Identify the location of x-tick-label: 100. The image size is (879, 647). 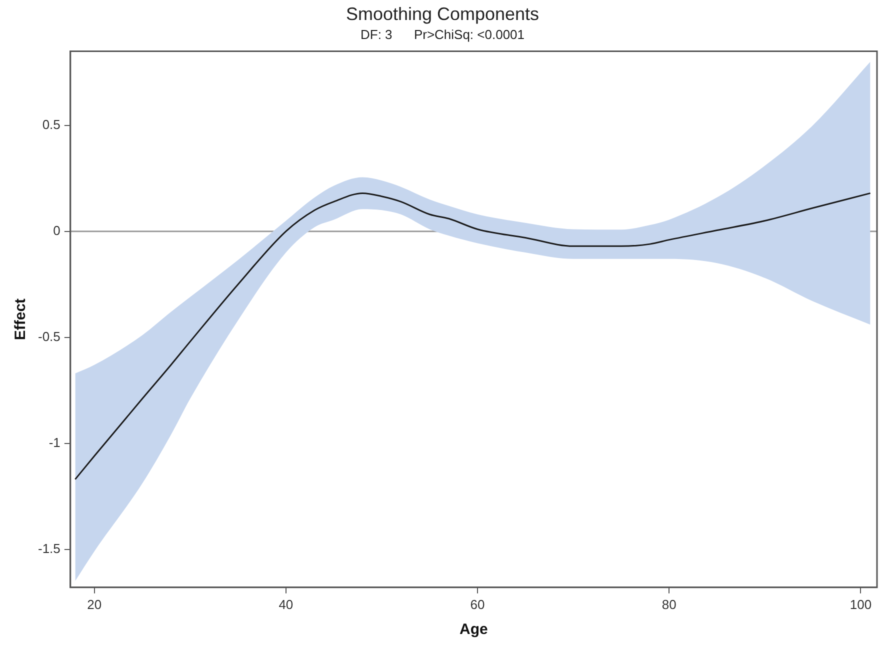
(861, 604).